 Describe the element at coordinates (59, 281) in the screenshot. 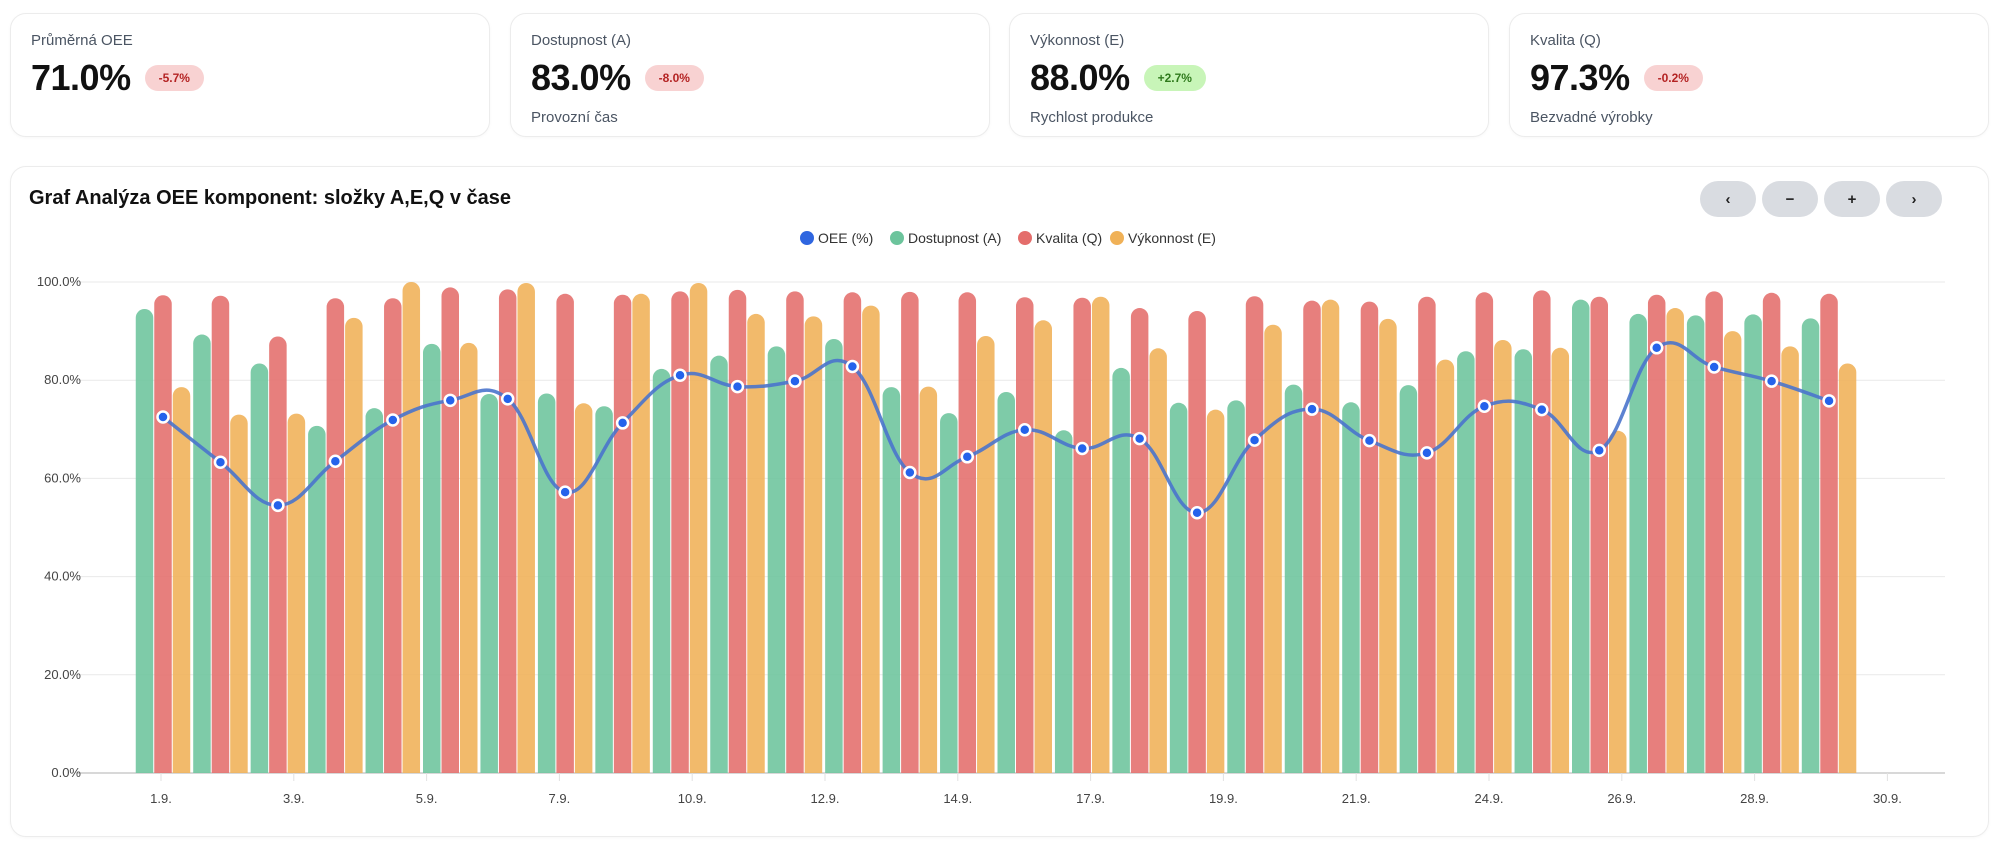

I see `y-tick-label: 100.0%` at that location.